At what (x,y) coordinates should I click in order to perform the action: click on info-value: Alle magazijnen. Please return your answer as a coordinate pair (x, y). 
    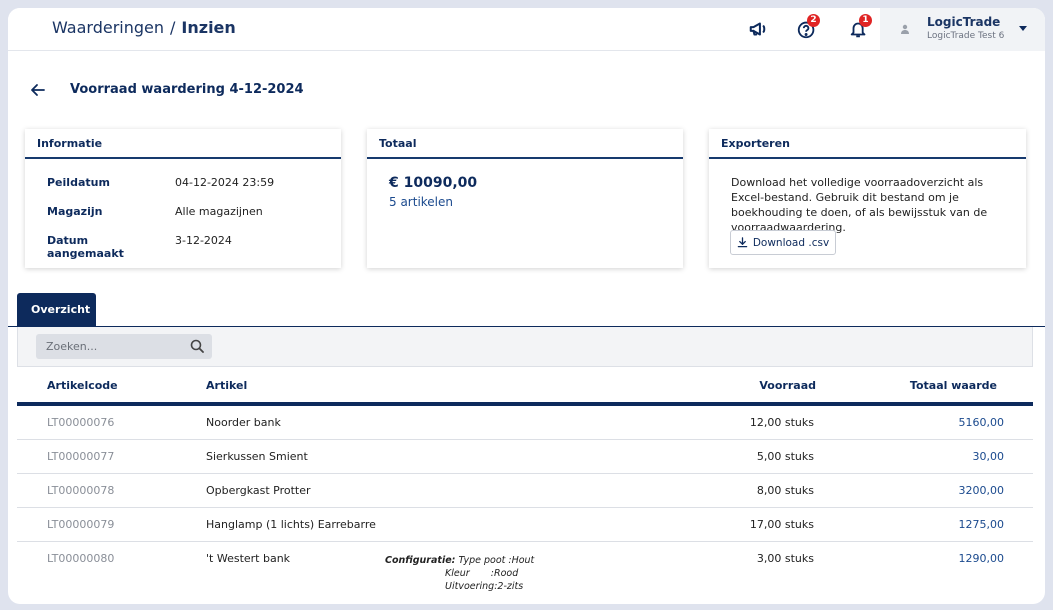
    Looking at the image, I should click on (219, 211).